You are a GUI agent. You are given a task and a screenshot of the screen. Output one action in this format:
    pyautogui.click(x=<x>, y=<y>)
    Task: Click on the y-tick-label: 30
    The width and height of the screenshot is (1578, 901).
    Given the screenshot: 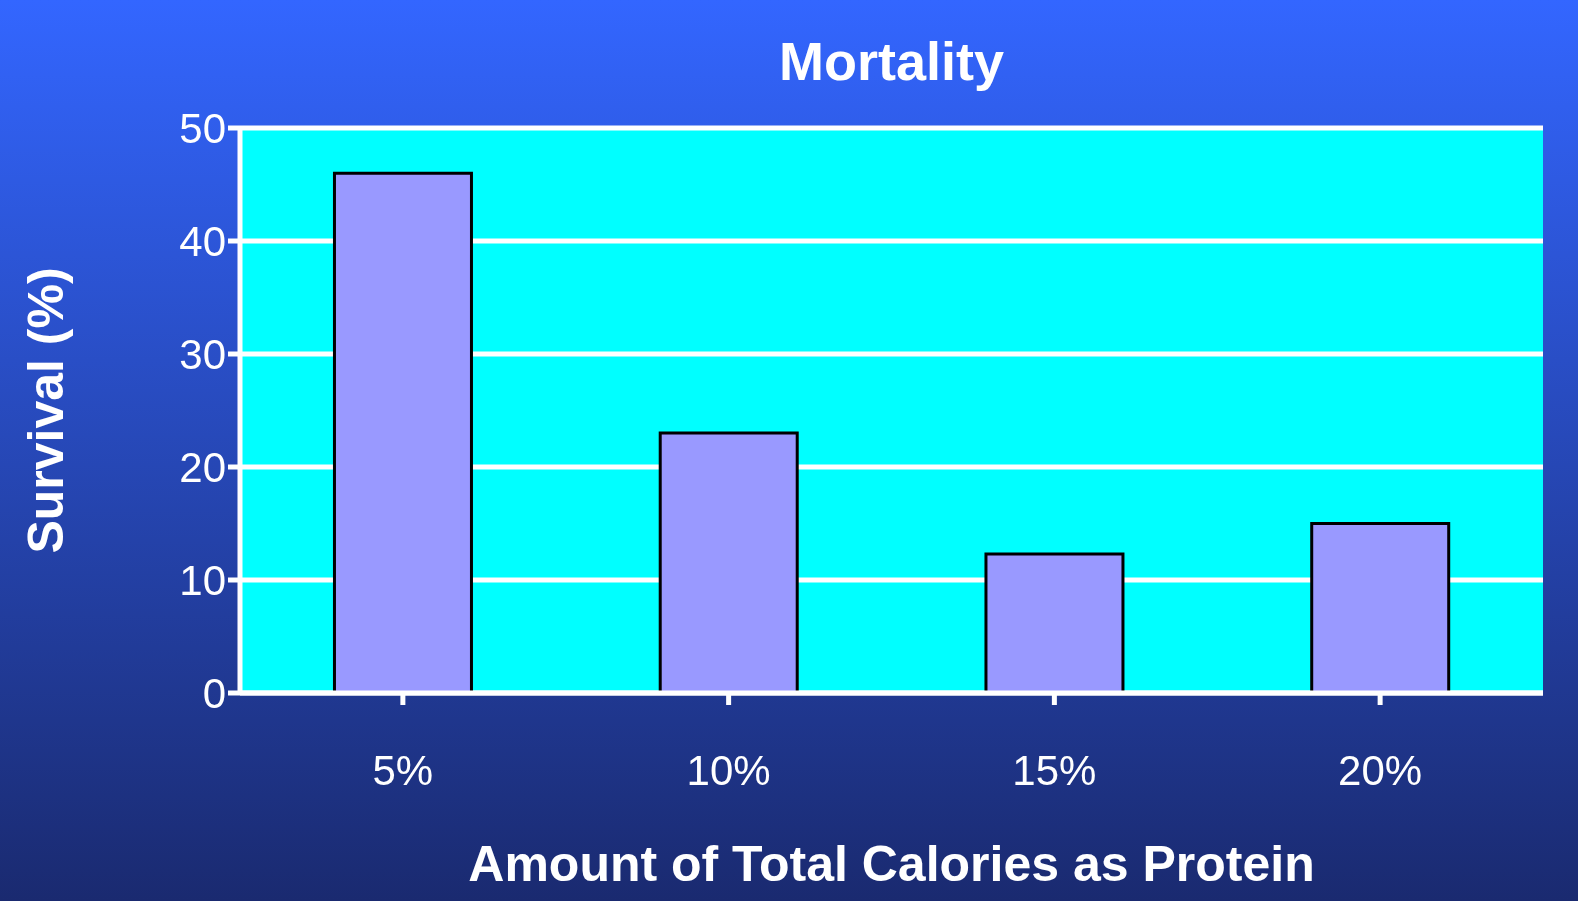 What is the action you would take?
    pyautogui.click(x=202, y=354)
    